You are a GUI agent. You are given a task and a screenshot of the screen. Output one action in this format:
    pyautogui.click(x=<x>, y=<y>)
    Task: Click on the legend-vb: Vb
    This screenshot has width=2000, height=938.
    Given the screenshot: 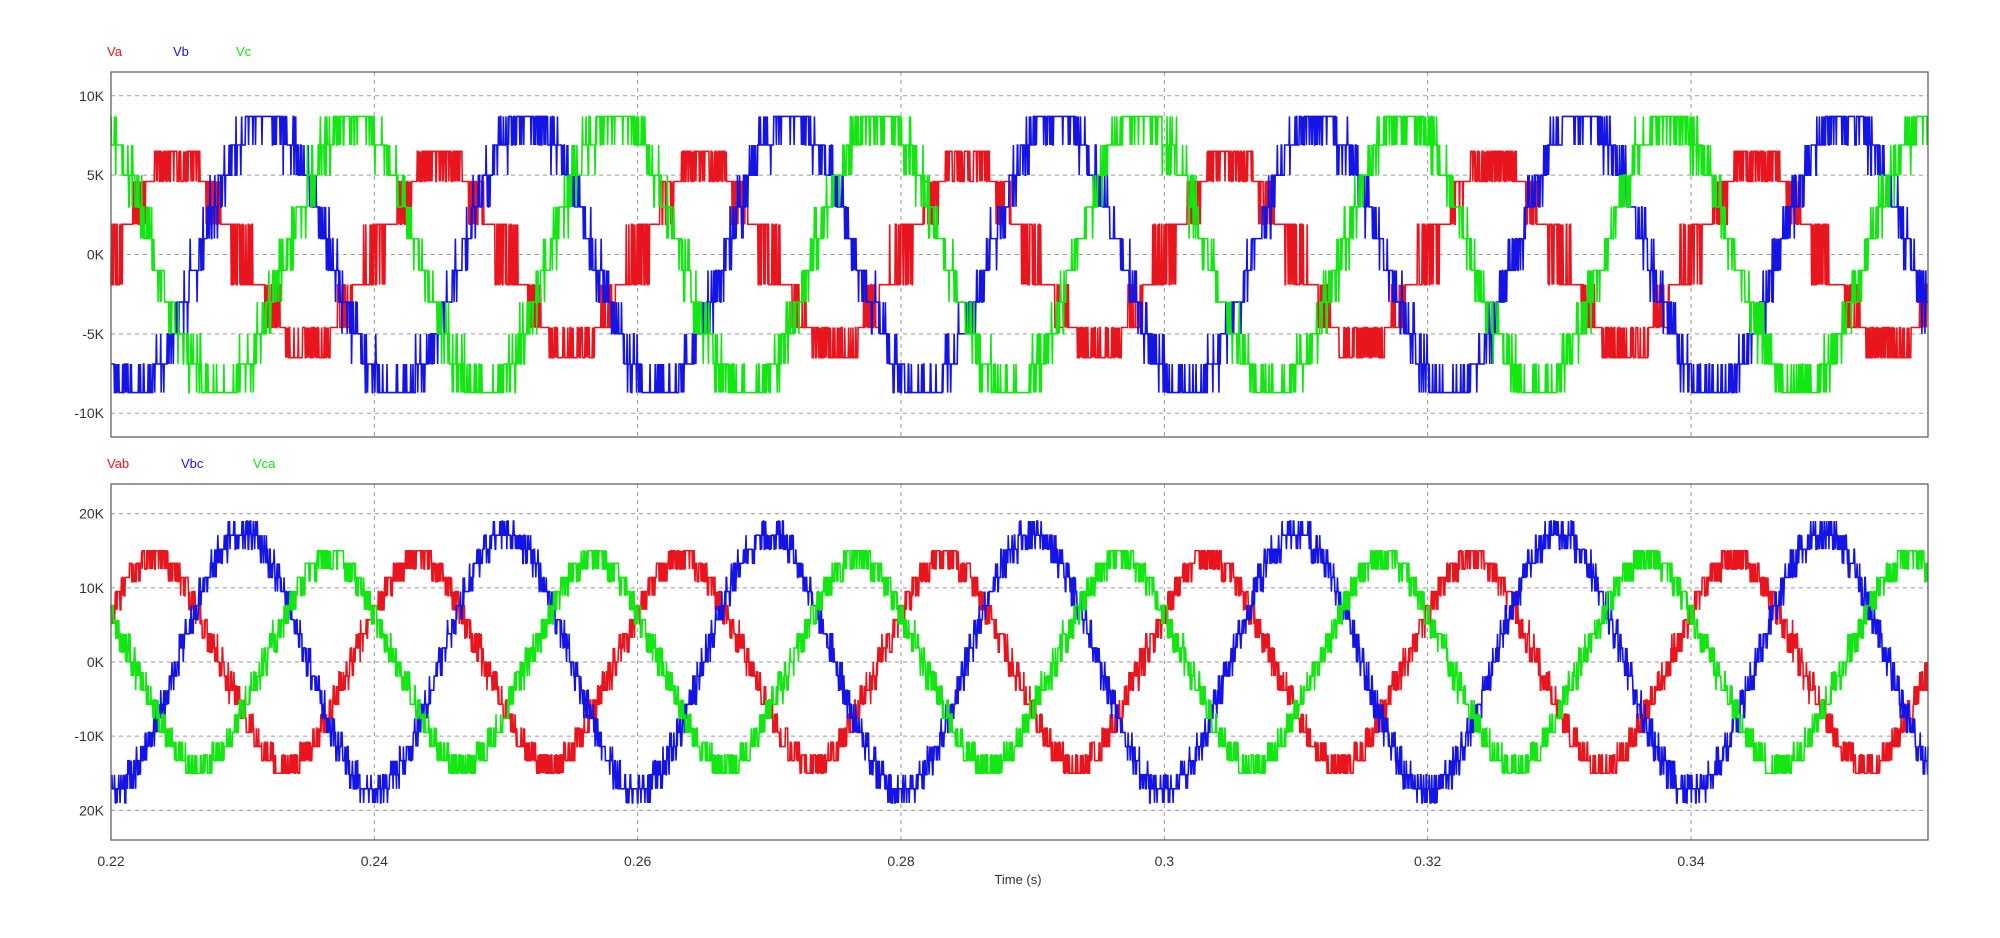 What is the action you would take?
    pyautogui.click(x=181, y=51)
    